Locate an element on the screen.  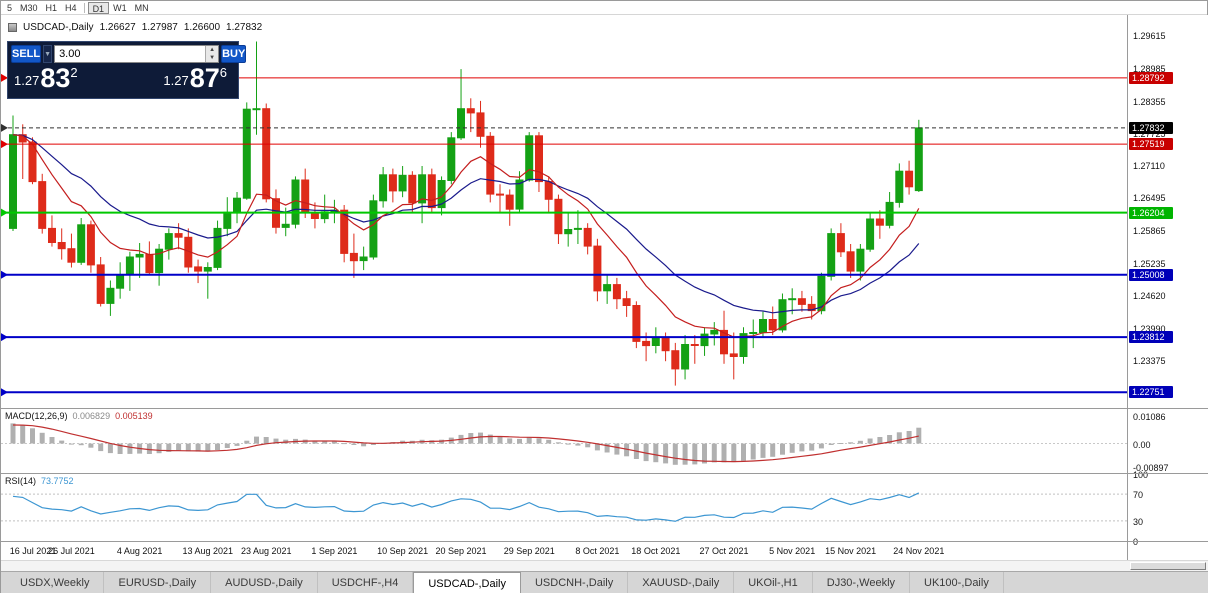
bid-price: 1.27 83 2 is located at coordinates (46, 78).